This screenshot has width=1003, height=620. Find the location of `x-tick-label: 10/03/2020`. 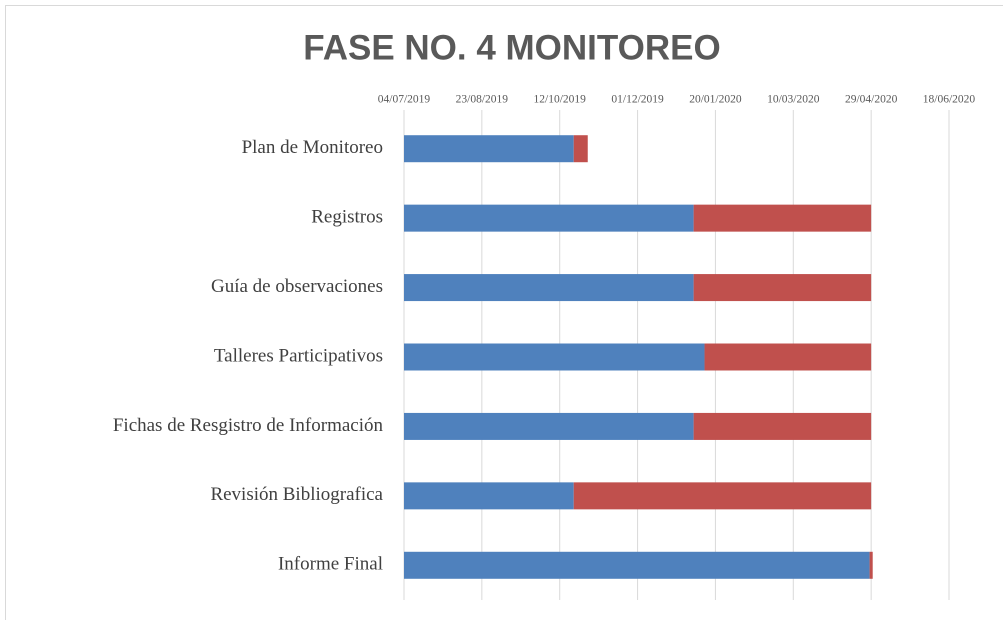

x-tick-label: 10/03/2020 is located at coordinates (793, 100).